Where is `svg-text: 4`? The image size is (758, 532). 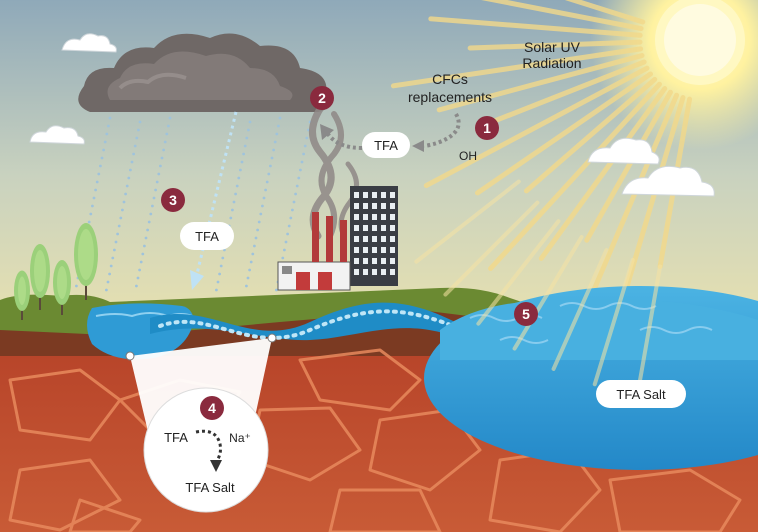
svg-text: 4 is located at coordinates (212, 408).